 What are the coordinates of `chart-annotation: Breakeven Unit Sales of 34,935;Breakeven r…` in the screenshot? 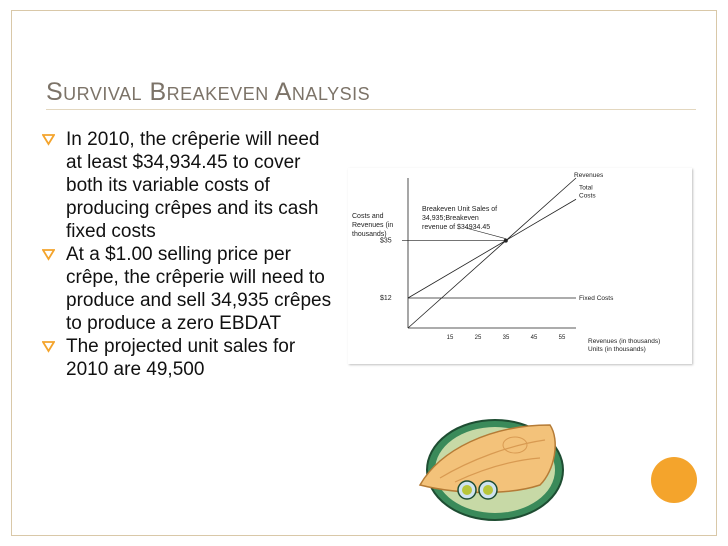 It's located at (459, 218).